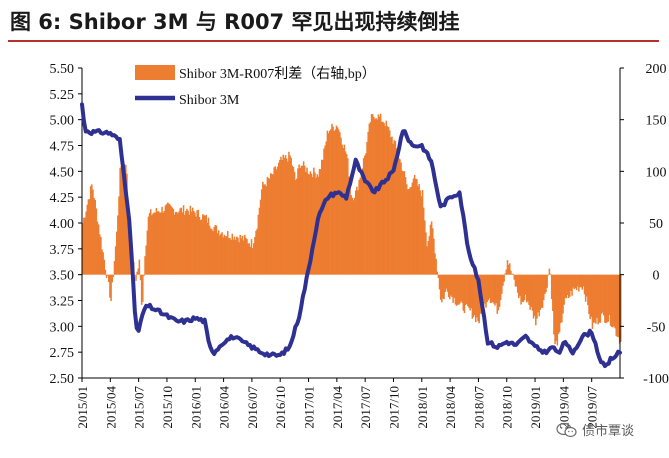 The image size is (669, 458). What do you see at coordinates (62, 224) in the screenshot?
I see `y-left-tick-label: 4.00` at bounding box center [62, 224].